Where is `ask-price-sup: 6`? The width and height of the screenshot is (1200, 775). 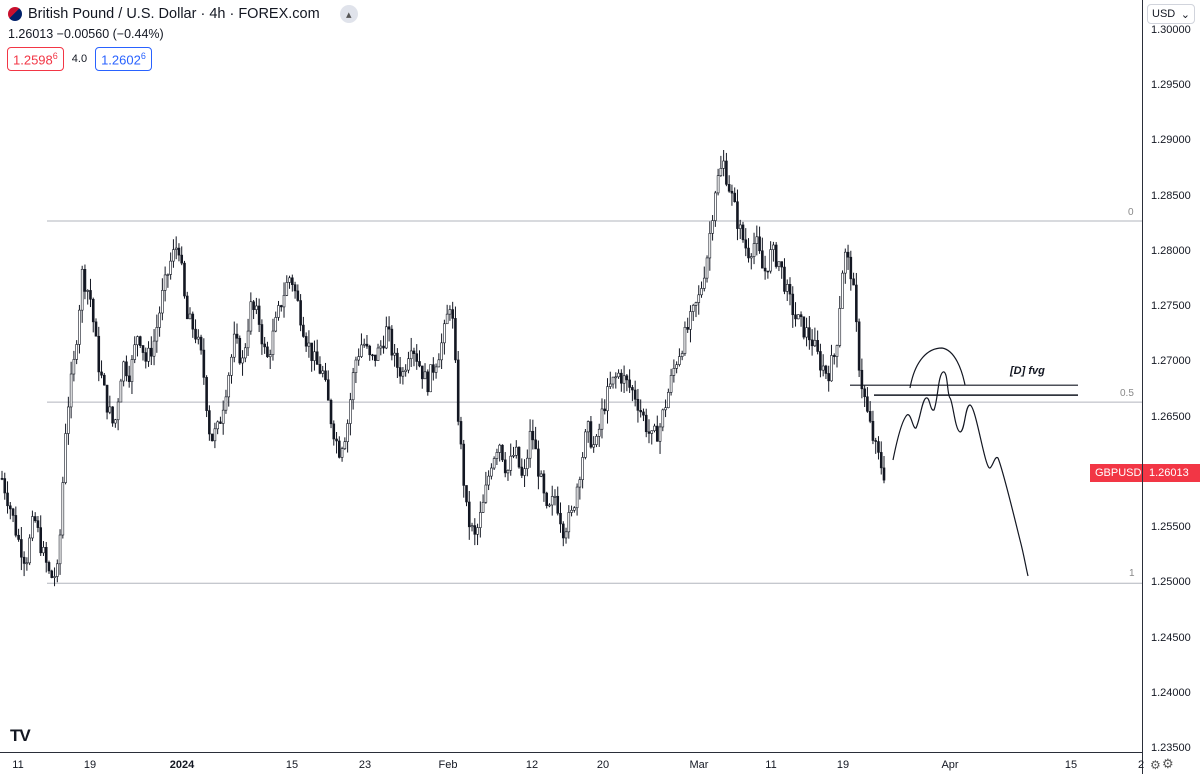
ask-price-sup: 6 is located at coordinates (143, 56).